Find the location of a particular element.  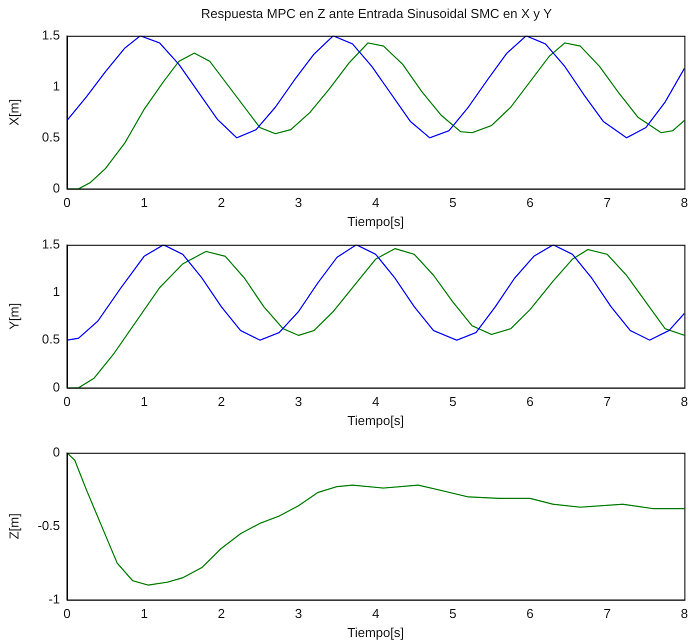

chart-title: Respuesta MPC en Z ante Entrada Sinusoidal SMC en X y Y is located at coordinates (376, 13).